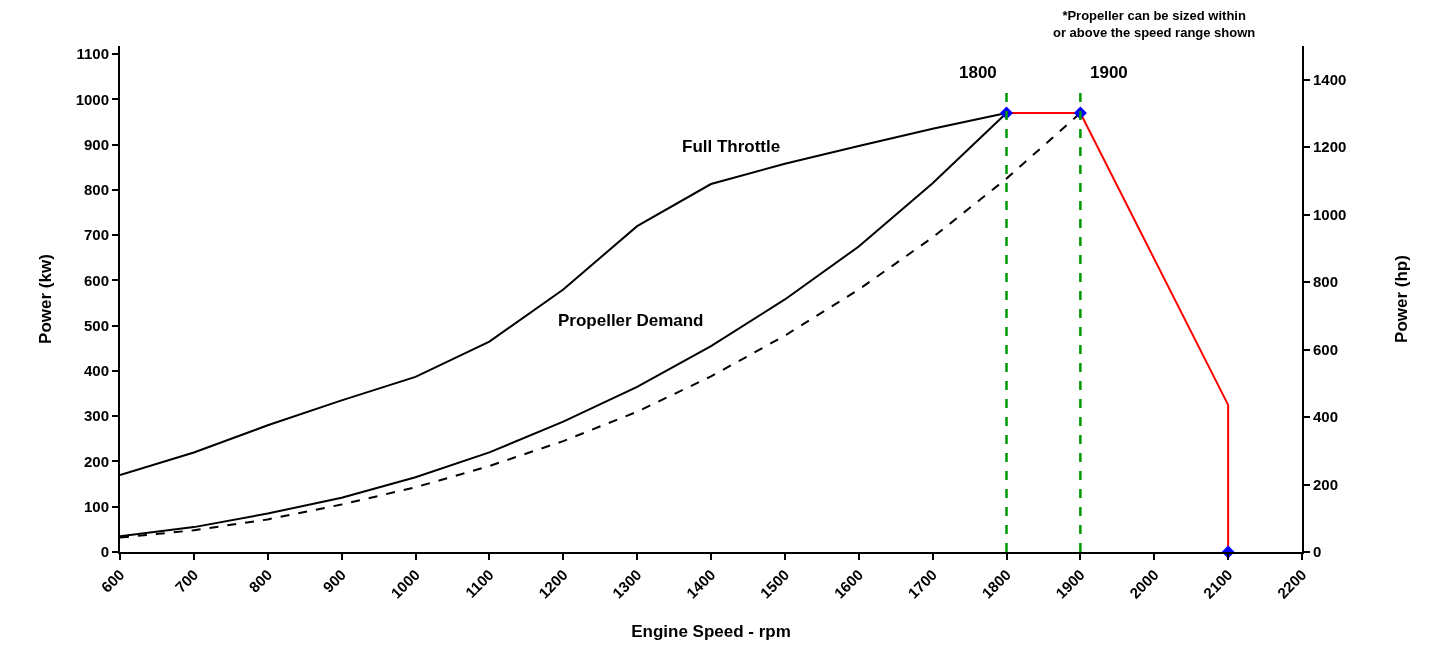  I want to click on y-tick-label: 200, so click(96, 461).